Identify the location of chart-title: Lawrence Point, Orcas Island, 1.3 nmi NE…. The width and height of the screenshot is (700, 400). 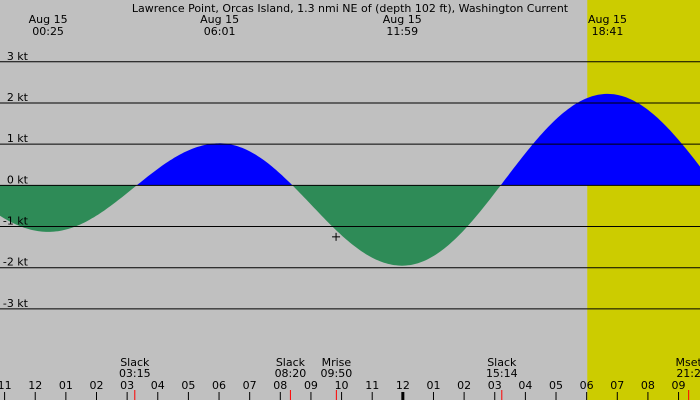
(350, 8).